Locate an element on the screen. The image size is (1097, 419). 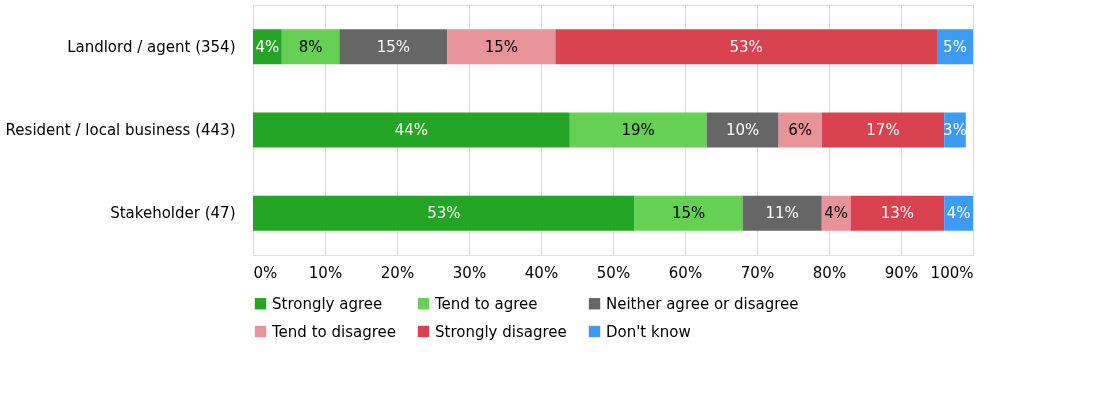
x-tick-label: 90% is located at coordinates (901, 272).